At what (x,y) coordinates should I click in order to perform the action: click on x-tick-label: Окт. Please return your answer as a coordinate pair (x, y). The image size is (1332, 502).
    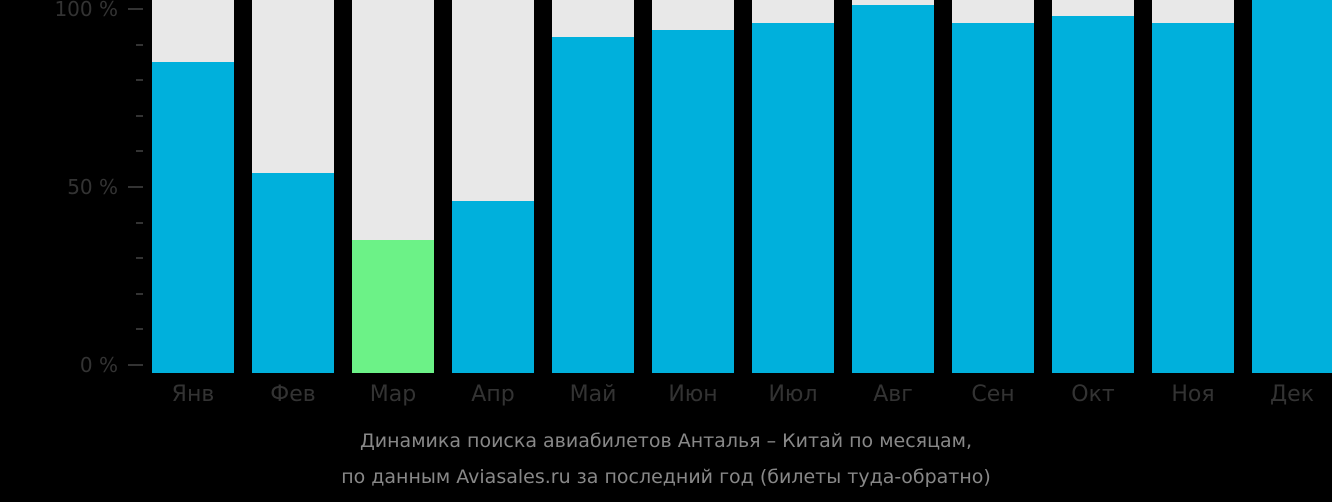
    Looking at the image, I should click on (1093, 394).